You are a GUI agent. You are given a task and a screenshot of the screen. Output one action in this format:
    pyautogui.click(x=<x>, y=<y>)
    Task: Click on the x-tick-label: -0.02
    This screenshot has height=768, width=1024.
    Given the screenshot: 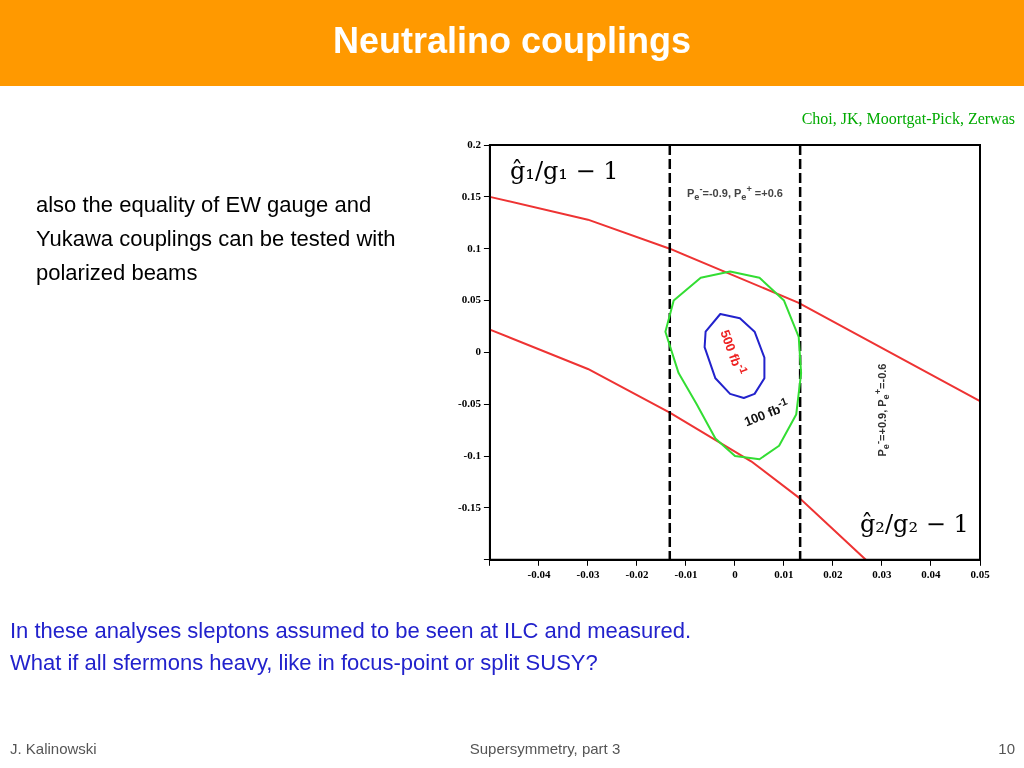 What is the action you would take?
    pyautogui.click(x=637, y=574)
    